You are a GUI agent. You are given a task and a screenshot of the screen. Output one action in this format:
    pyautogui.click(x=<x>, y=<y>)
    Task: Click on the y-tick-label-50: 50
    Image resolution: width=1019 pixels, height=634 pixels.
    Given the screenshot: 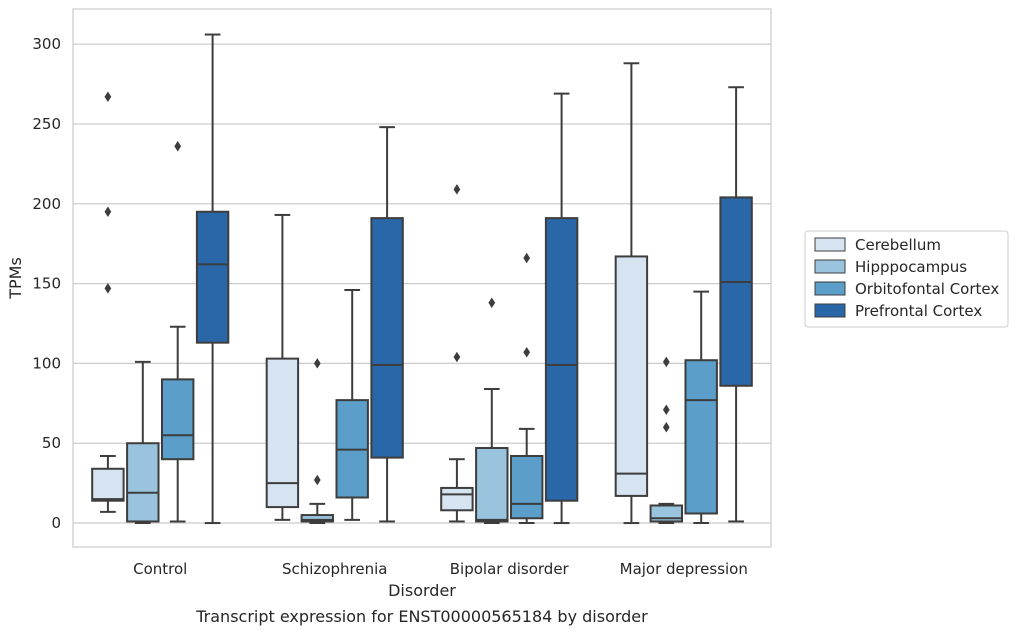 What is the action you would take?
    pyautogui.click(x=51, y=443)
    